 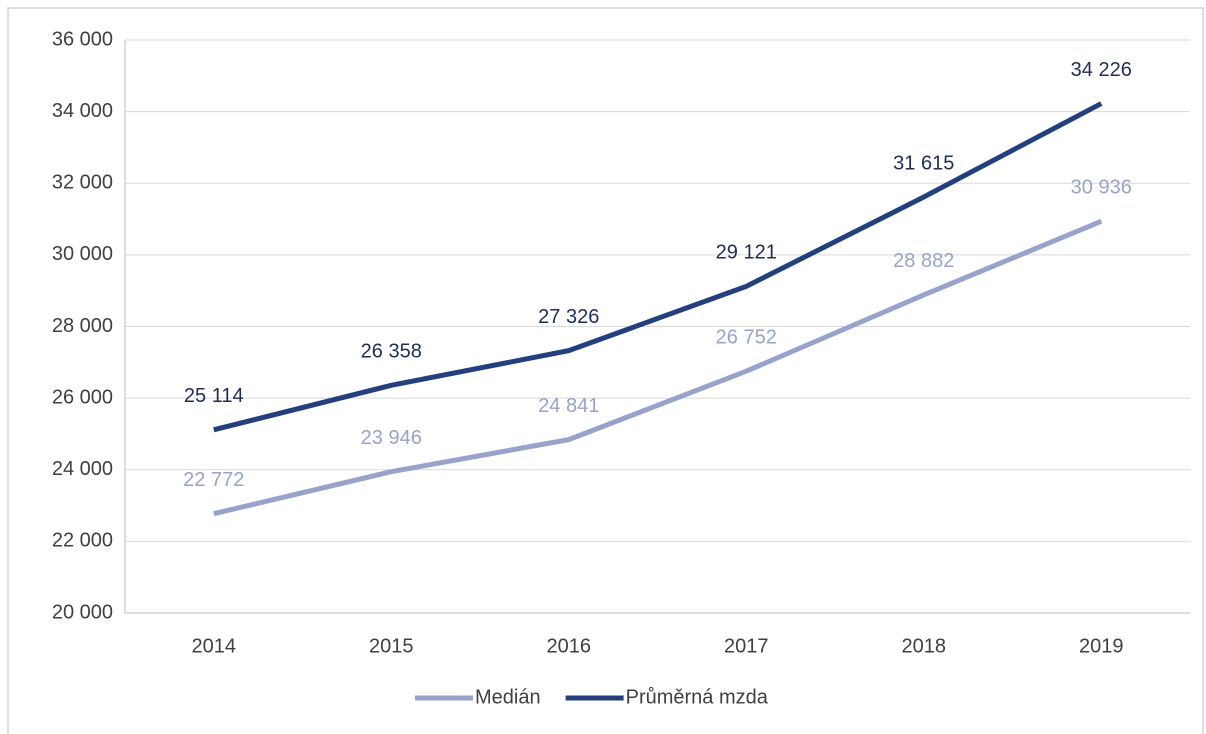 What do you see at coordinates (82, 469) in the screenshot?
I see `y-tick-label: 24 000` at bounding box center [82, 469].